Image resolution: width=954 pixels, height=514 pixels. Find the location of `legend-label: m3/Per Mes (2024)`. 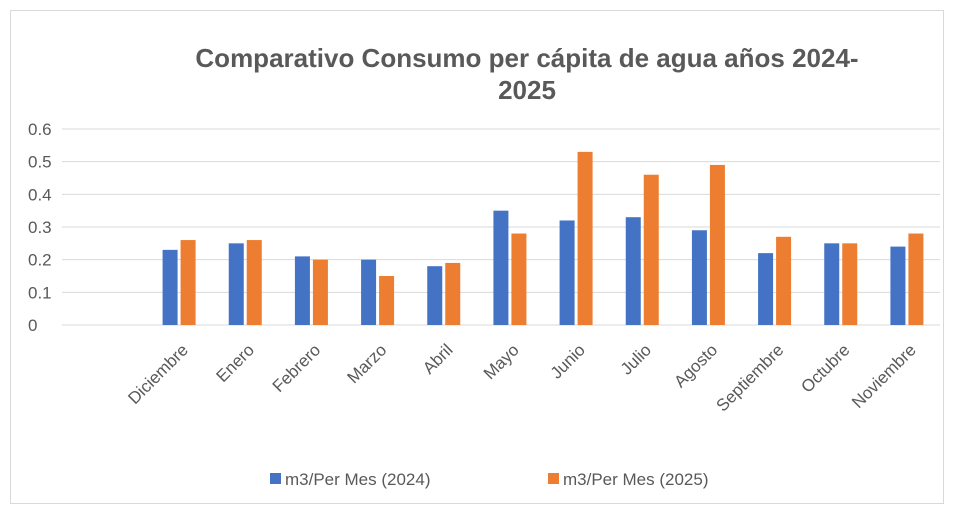

legend-label: m3/Per Mes (2024) is located at coordinates (358, 479).